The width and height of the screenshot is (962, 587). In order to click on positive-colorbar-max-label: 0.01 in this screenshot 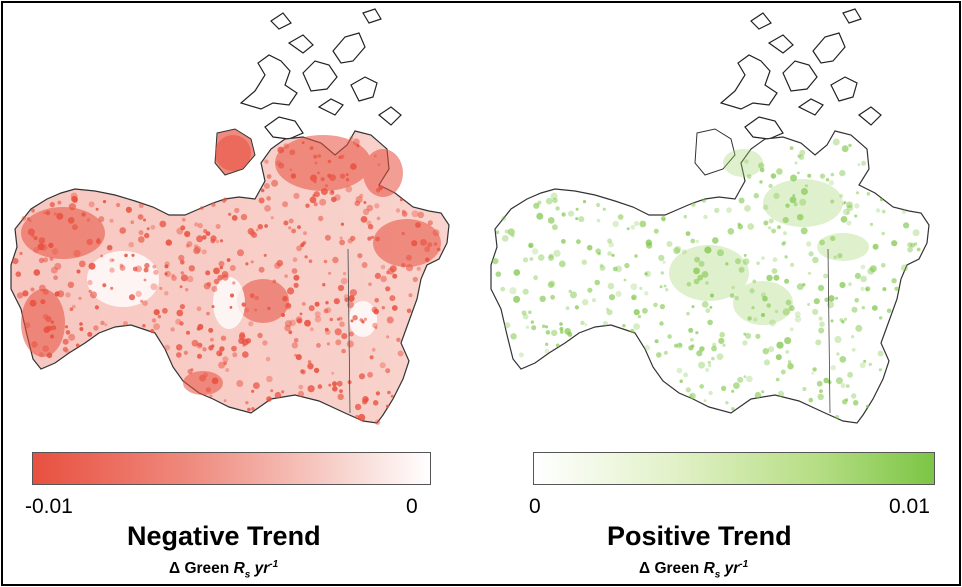, I will do `click(909, 506)`.